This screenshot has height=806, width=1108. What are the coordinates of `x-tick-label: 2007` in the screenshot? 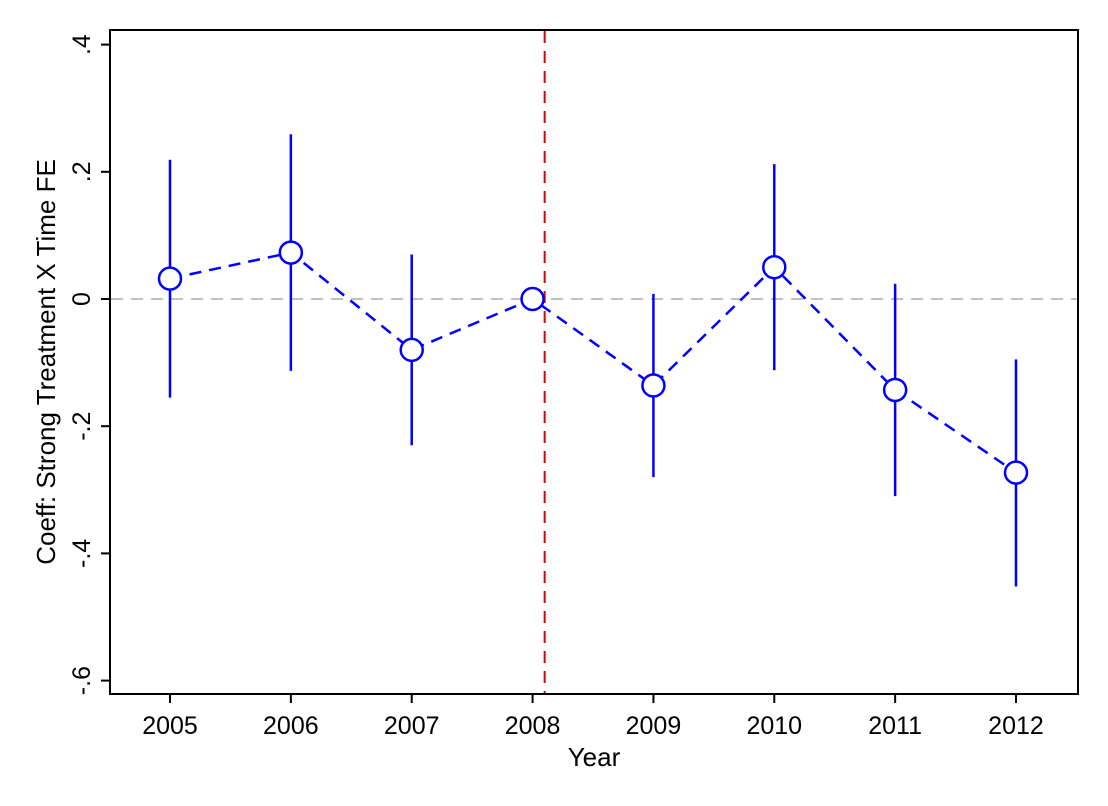 It's located at (412, 726).